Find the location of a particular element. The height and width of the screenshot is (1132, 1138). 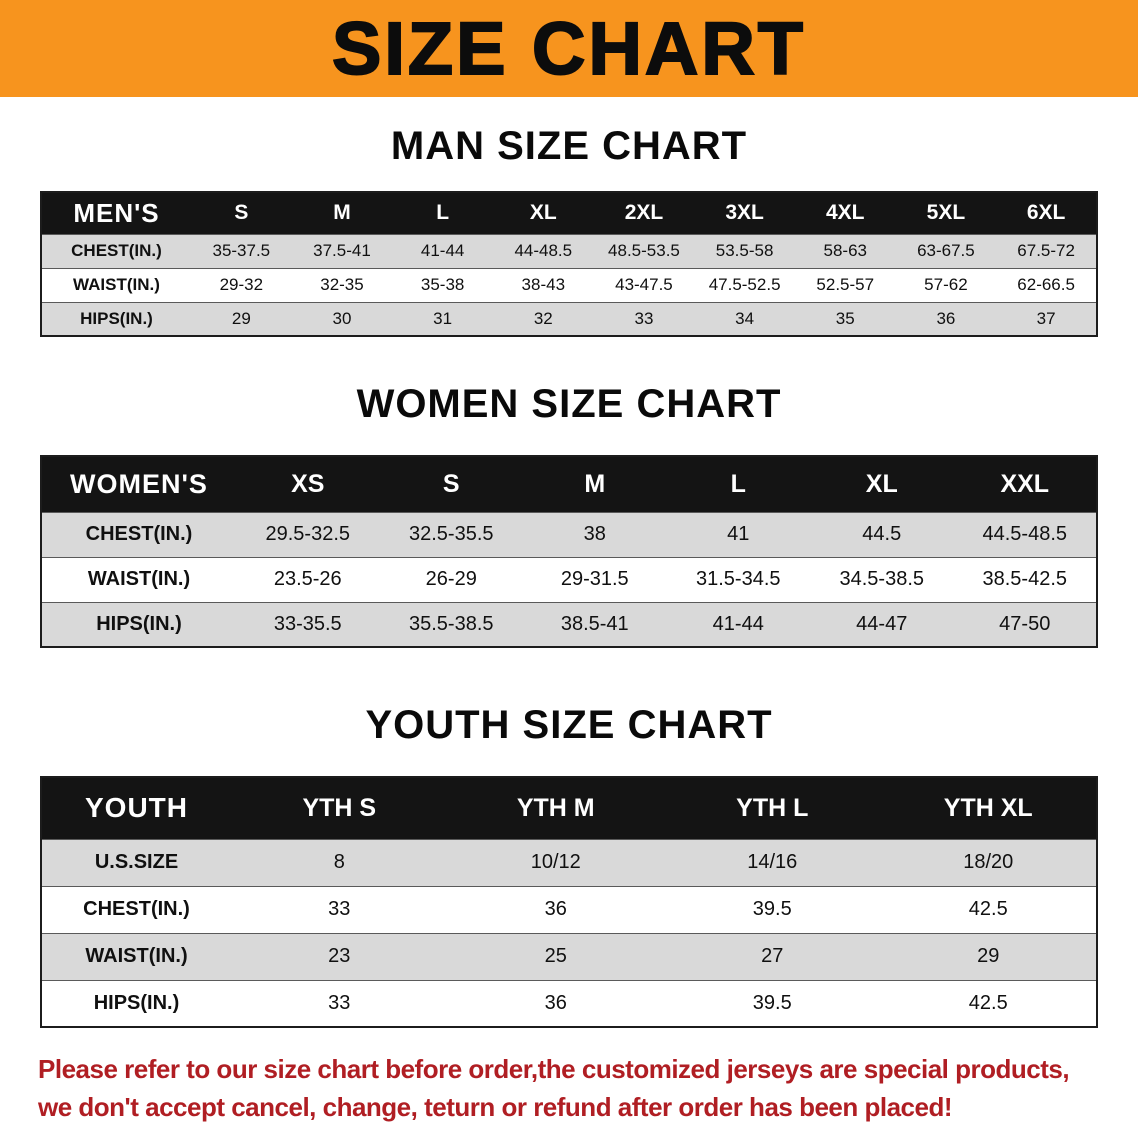

table-cell: 26-29 is located at coordinates (451, 579).